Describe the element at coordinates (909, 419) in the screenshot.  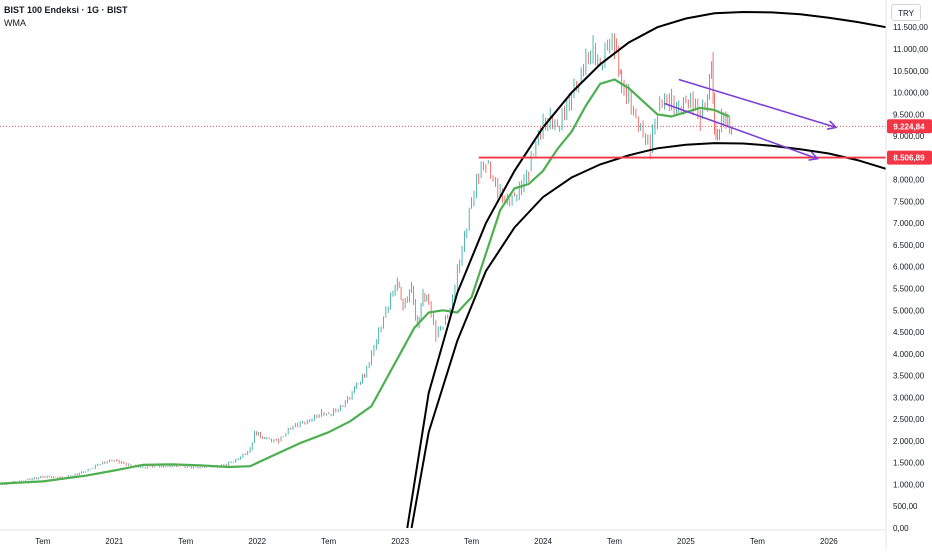
I see `y-tick-label: 2.500,00` at that location.